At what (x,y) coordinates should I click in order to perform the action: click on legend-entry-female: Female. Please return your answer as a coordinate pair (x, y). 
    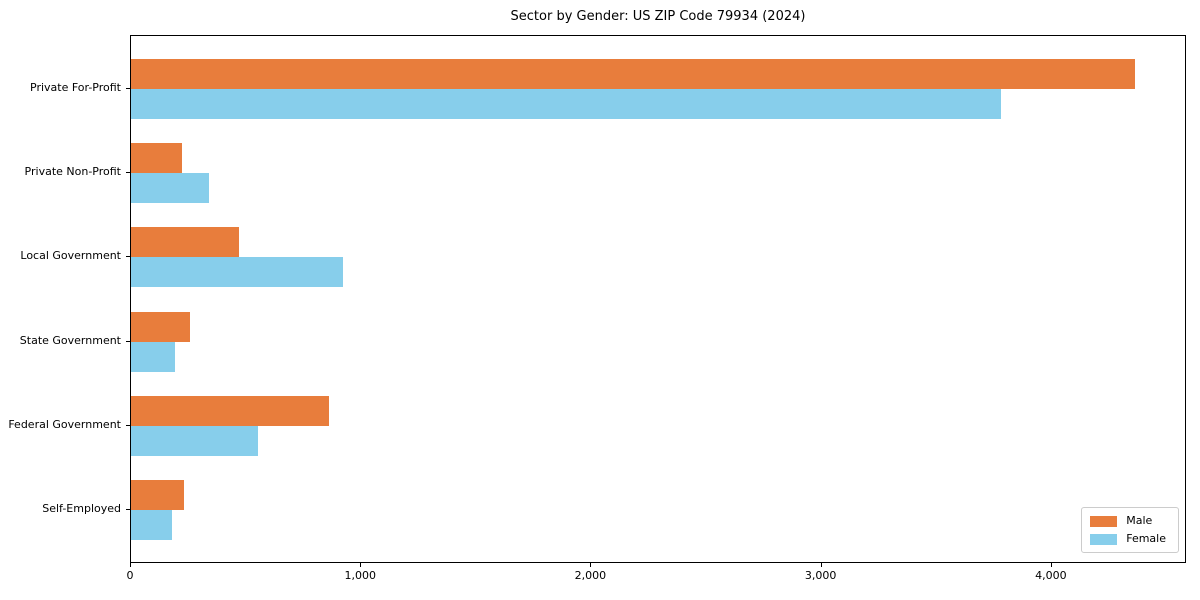
    Looking at the image, I should click on (1128, 539).